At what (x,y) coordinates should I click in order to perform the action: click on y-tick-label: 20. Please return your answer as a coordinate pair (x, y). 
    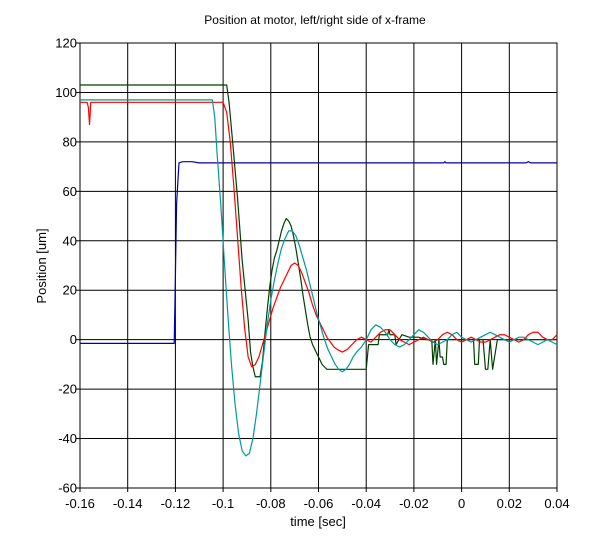
    Looking at the image, I should click on (70, 290).